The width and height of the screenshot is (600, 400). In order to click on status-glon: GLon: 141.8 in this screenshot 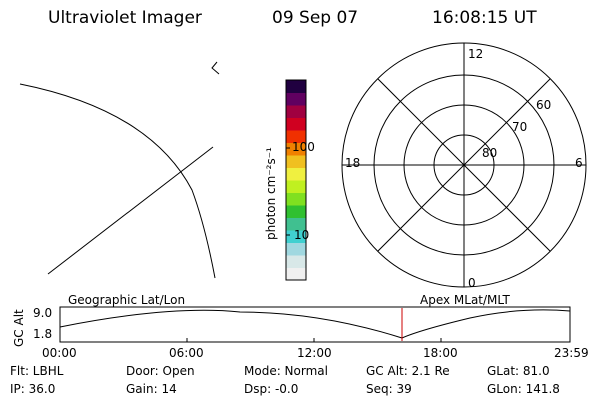, I will do `click(523, 389)`.